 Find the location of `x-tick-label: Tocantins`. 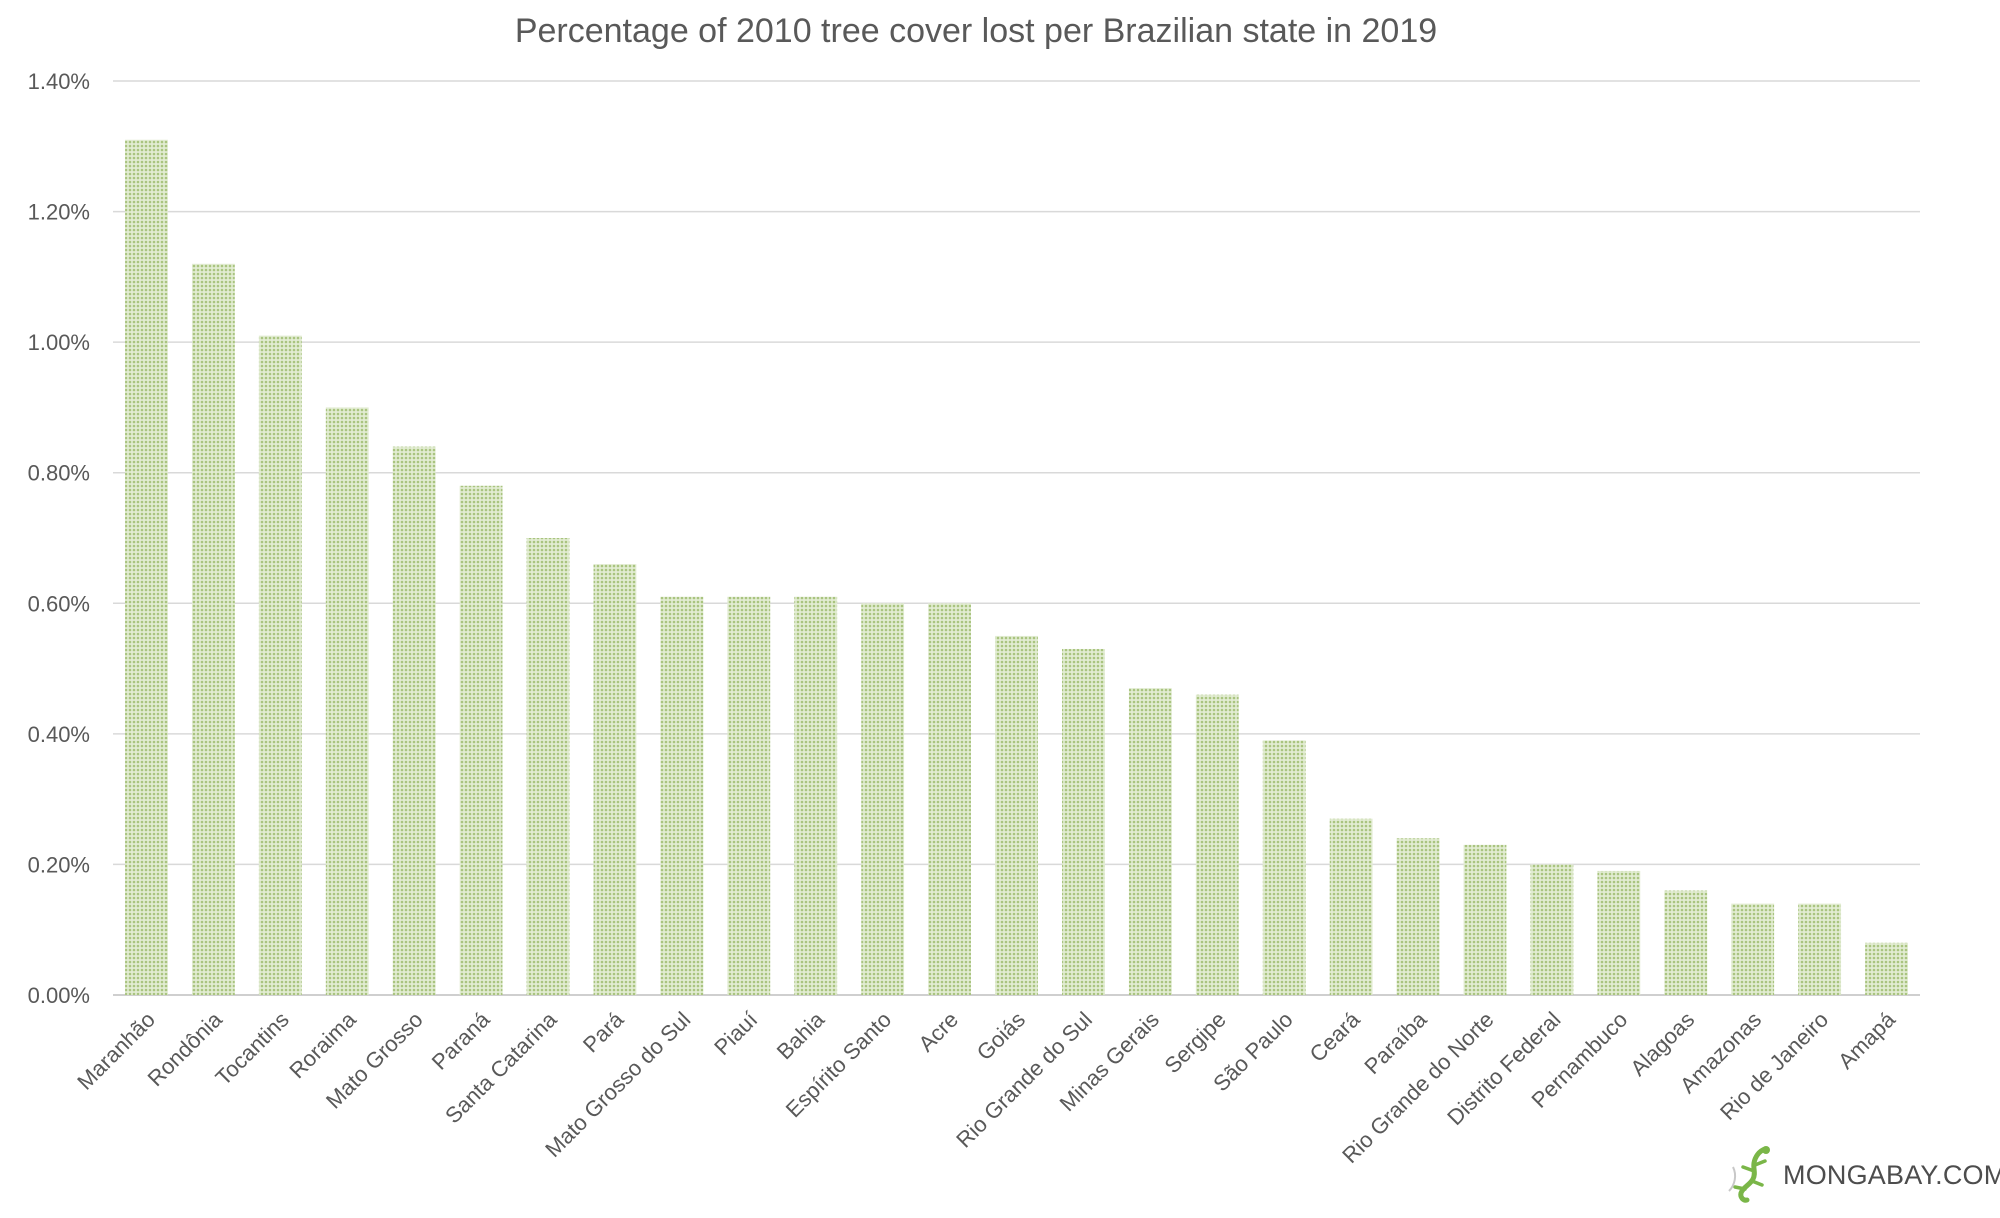

x-tick-label: Tocantins is located at coordinates (251, 1048).